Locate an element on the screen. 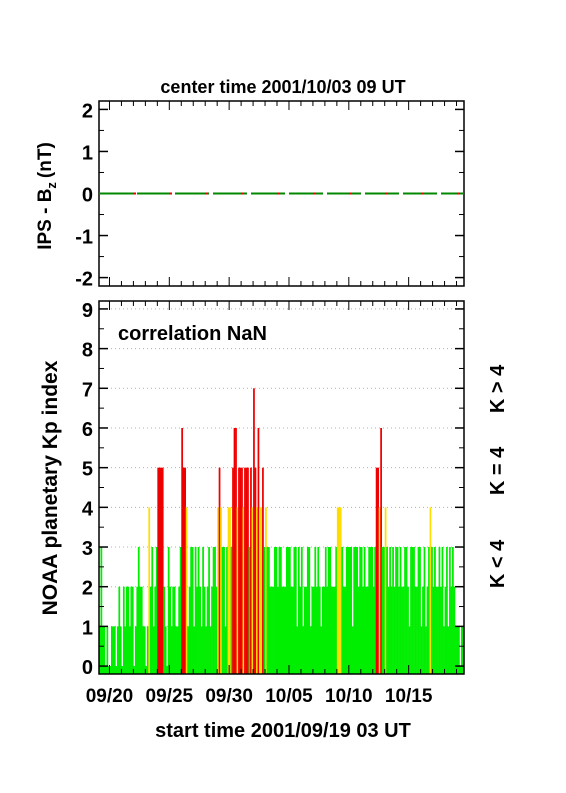  legend-k-lt-4: K < 4 is located at coordinates (498, 563).